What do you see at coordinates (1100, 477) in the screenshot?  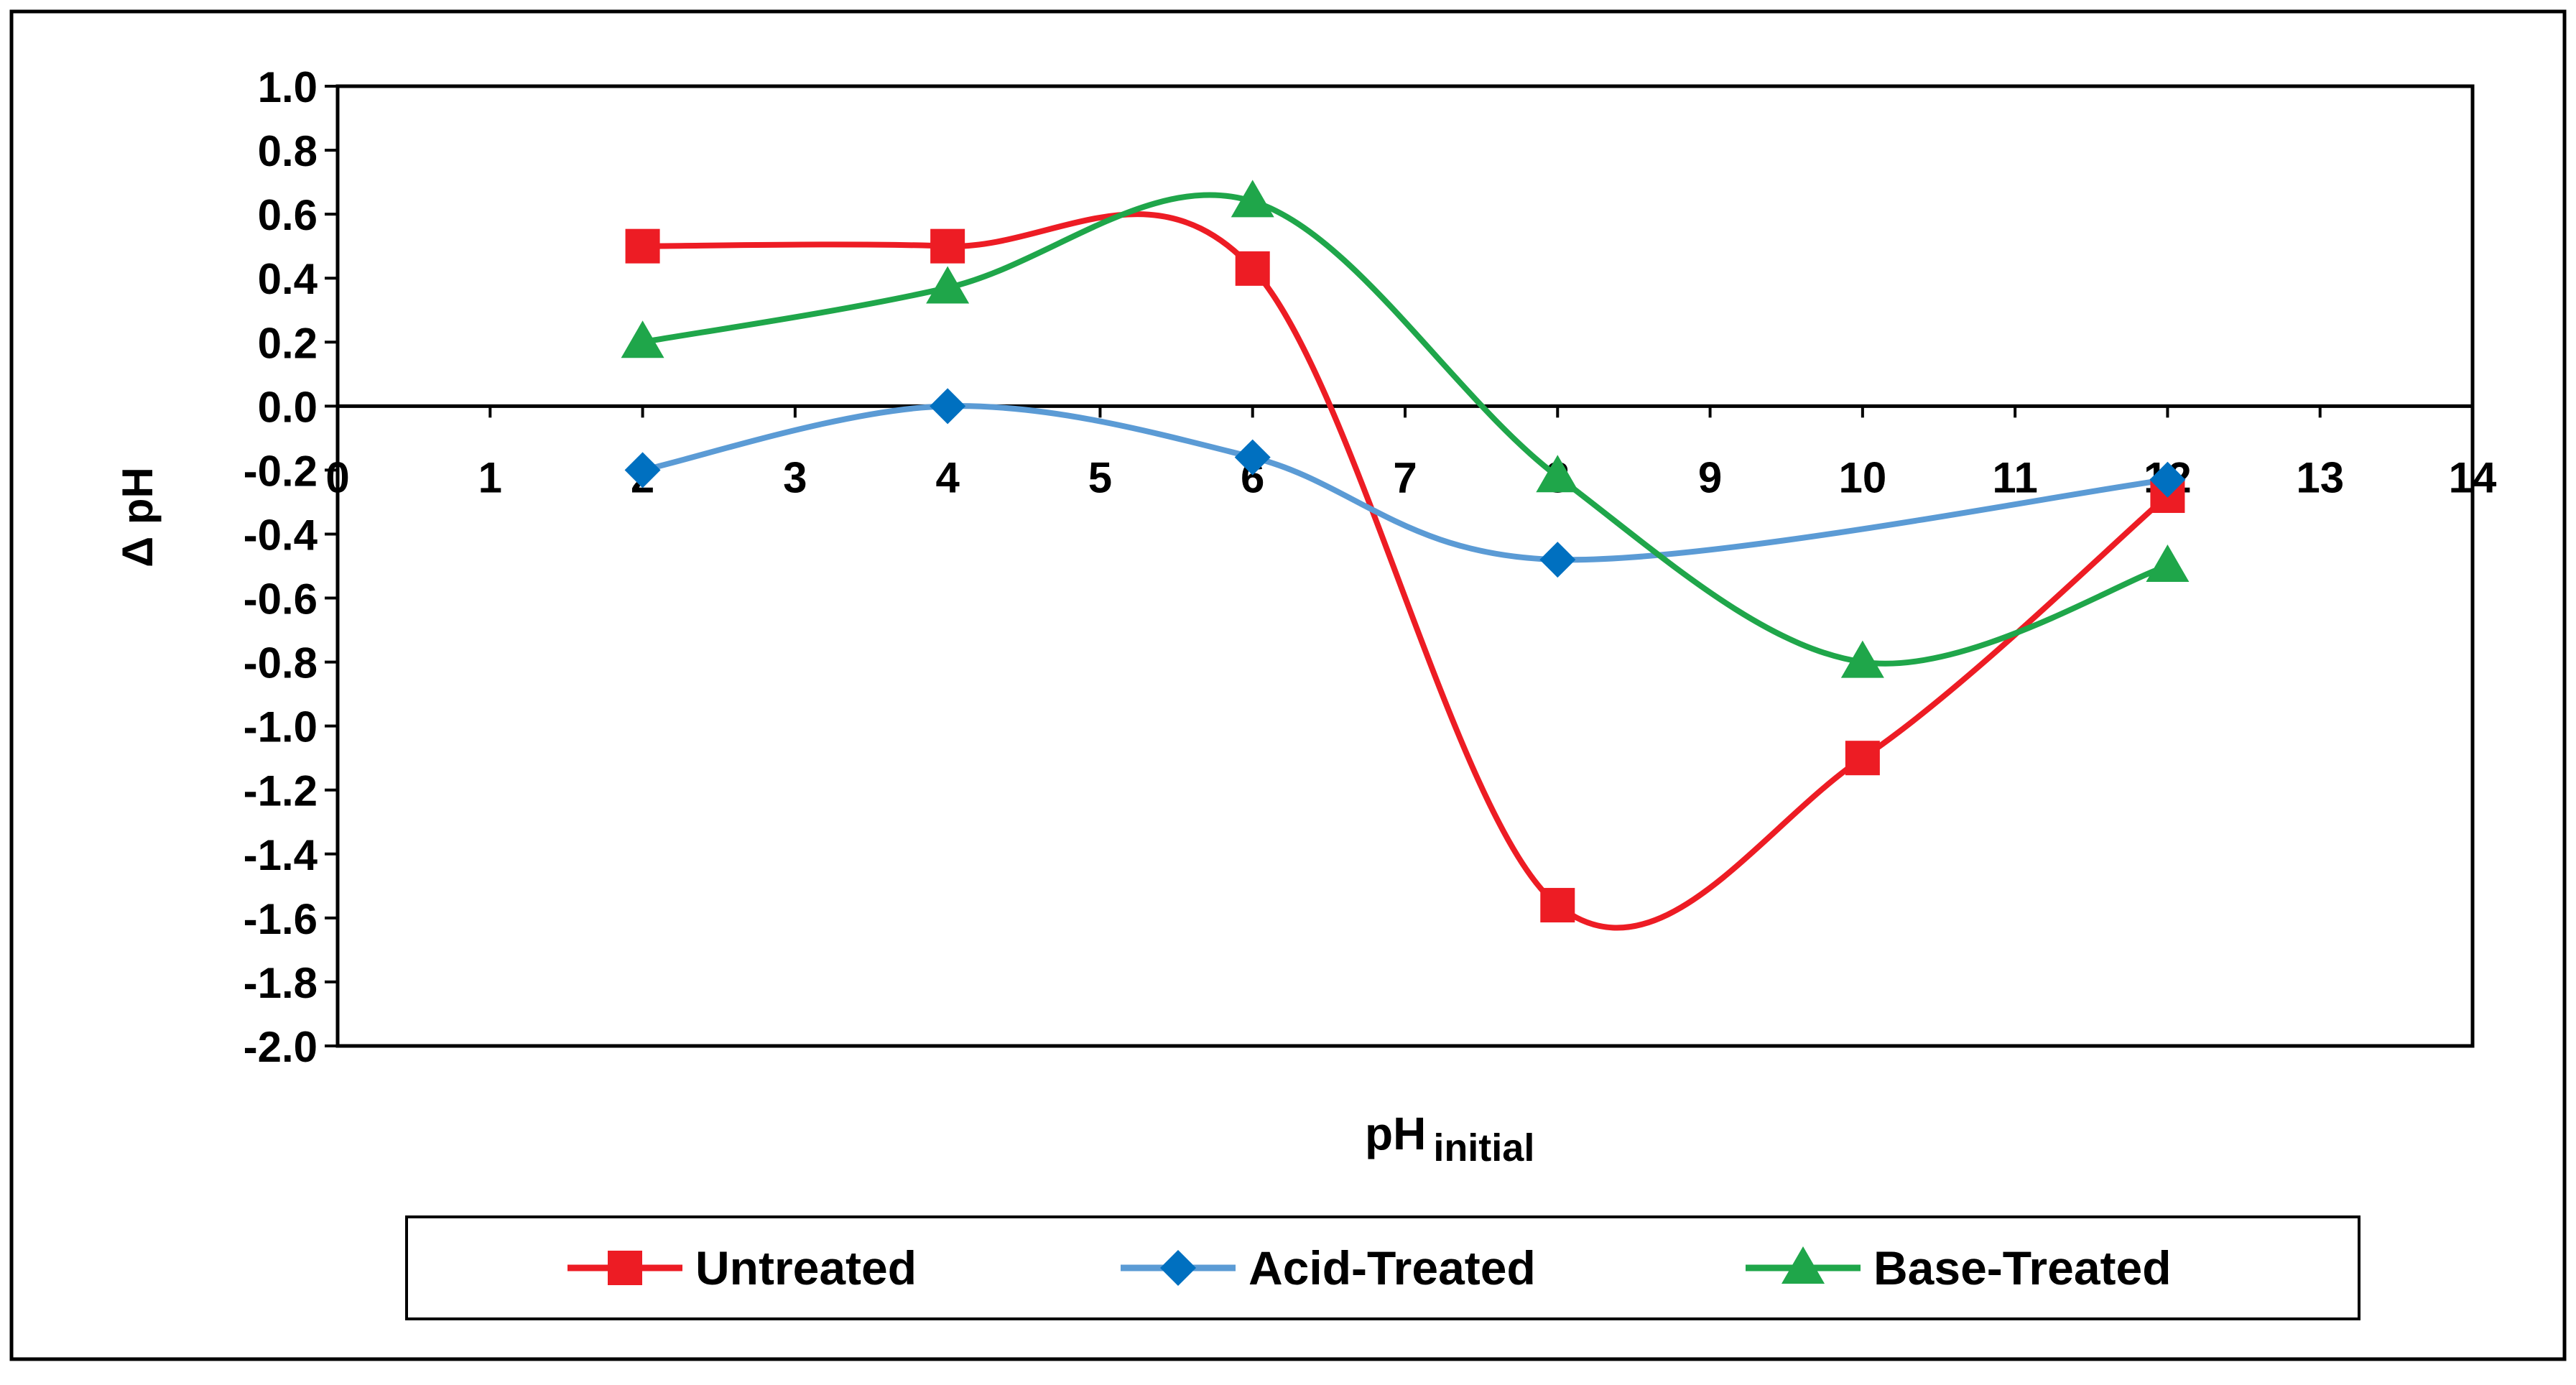 I see `x-tick-label: 5` at bounding box center [1100, 477].